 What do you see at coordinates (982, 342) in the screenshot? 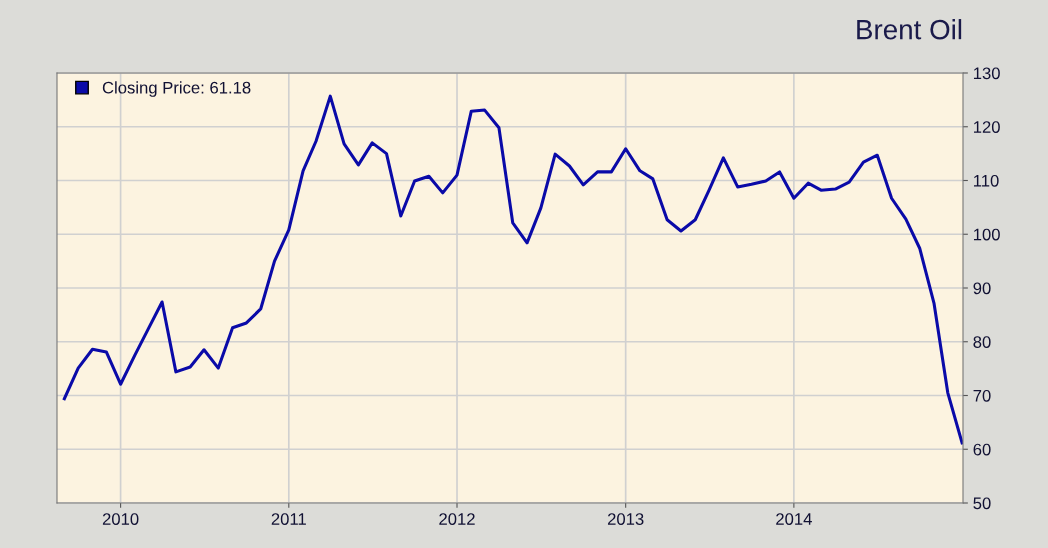
I see `y-tick-label: 80` at bounding box center [982, 342].